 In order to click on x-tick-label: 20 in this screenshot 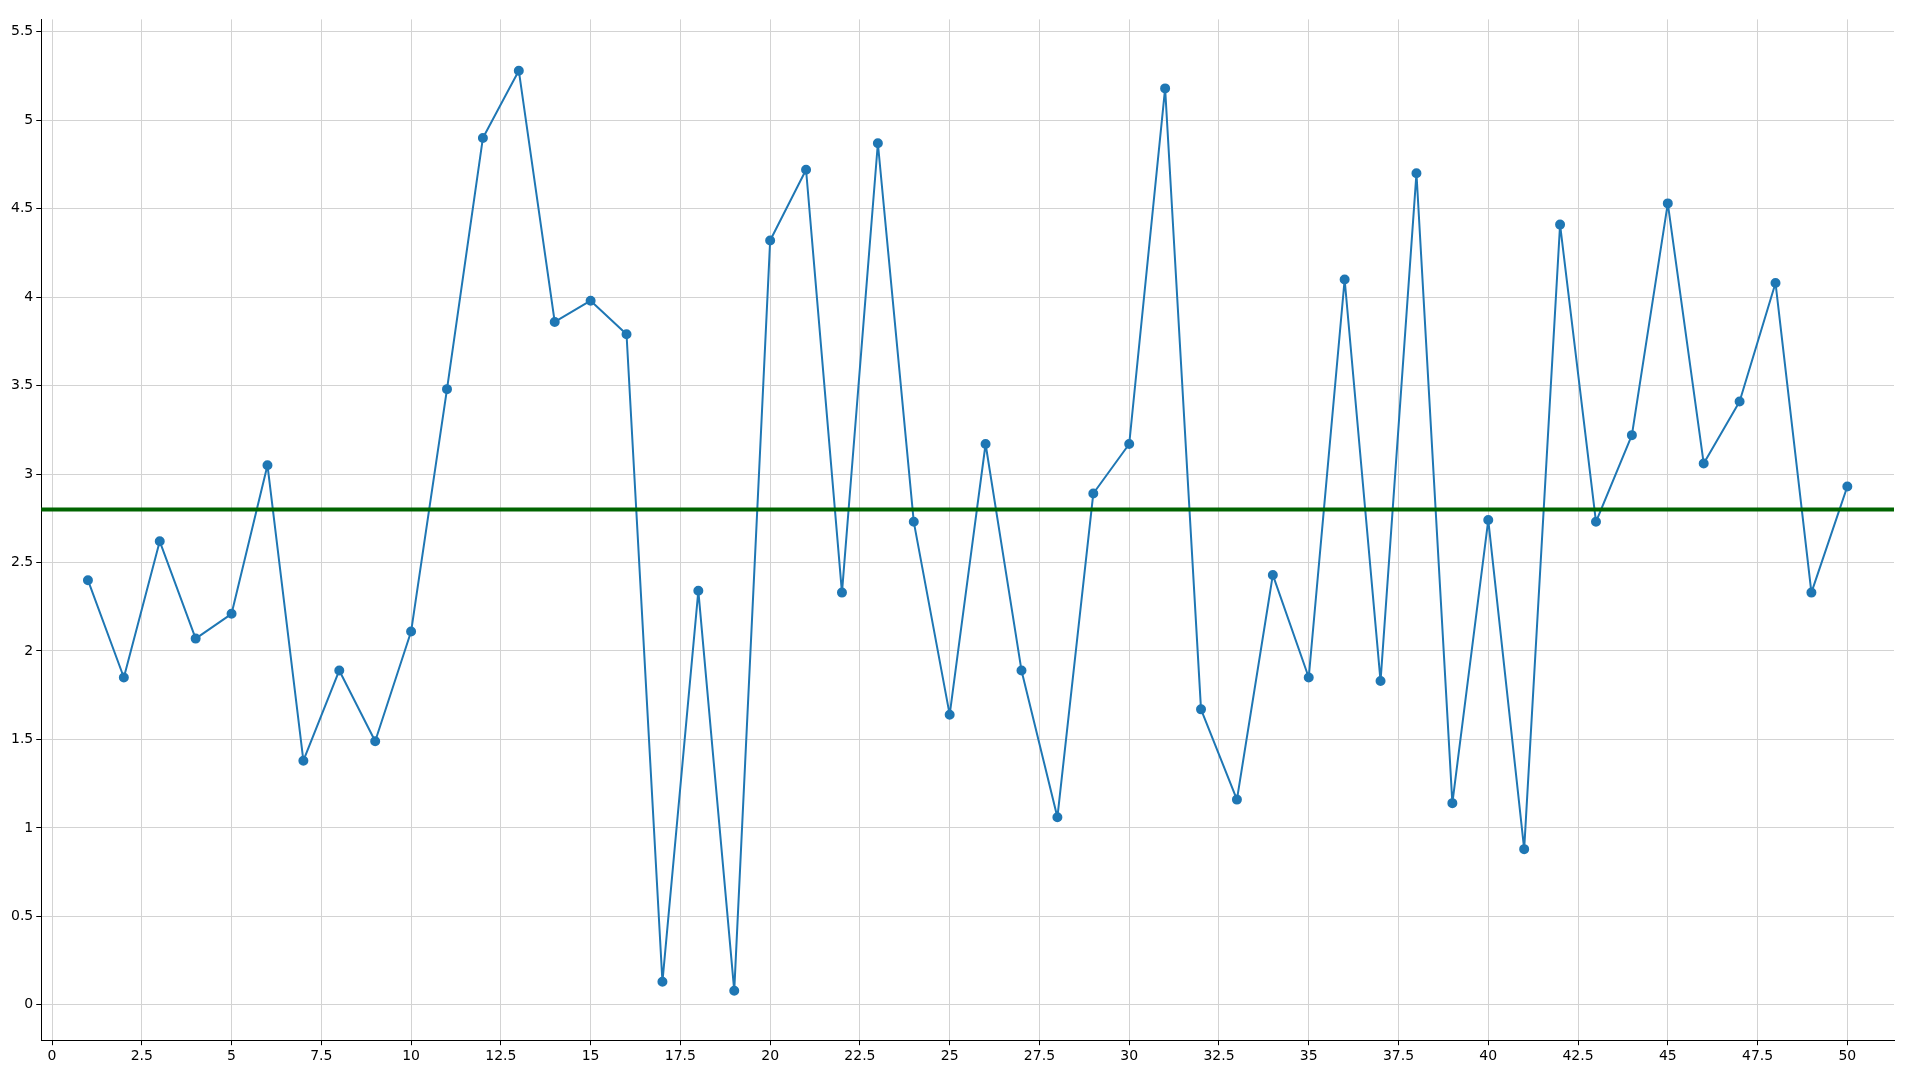, I will do `click(770, 1055)`.